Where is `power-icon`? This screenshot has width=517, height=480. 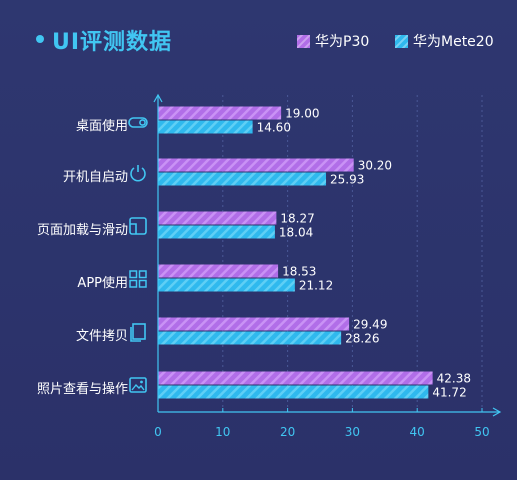
power-icon is located at coordinates (138, 173).